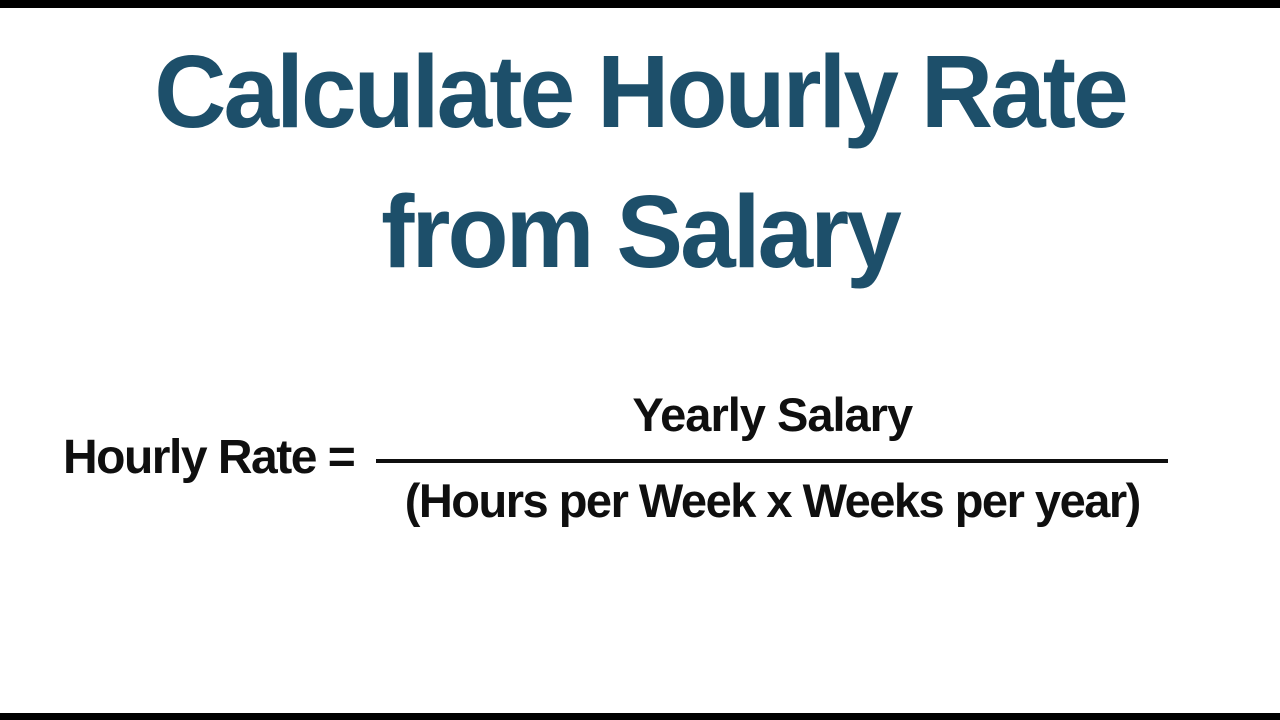 The height and width of the screenshot is (720, 1280). What do you see at coordinates (640, 716) in the screenshot?
I see `bottom-letterbox-bar` at bounding box center [640, 716].